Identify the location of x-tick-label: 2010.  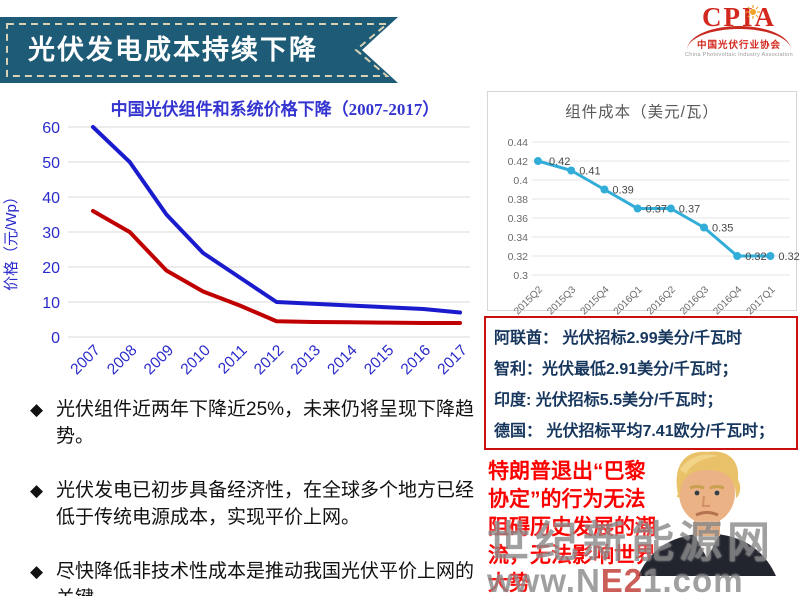
(196, 360).